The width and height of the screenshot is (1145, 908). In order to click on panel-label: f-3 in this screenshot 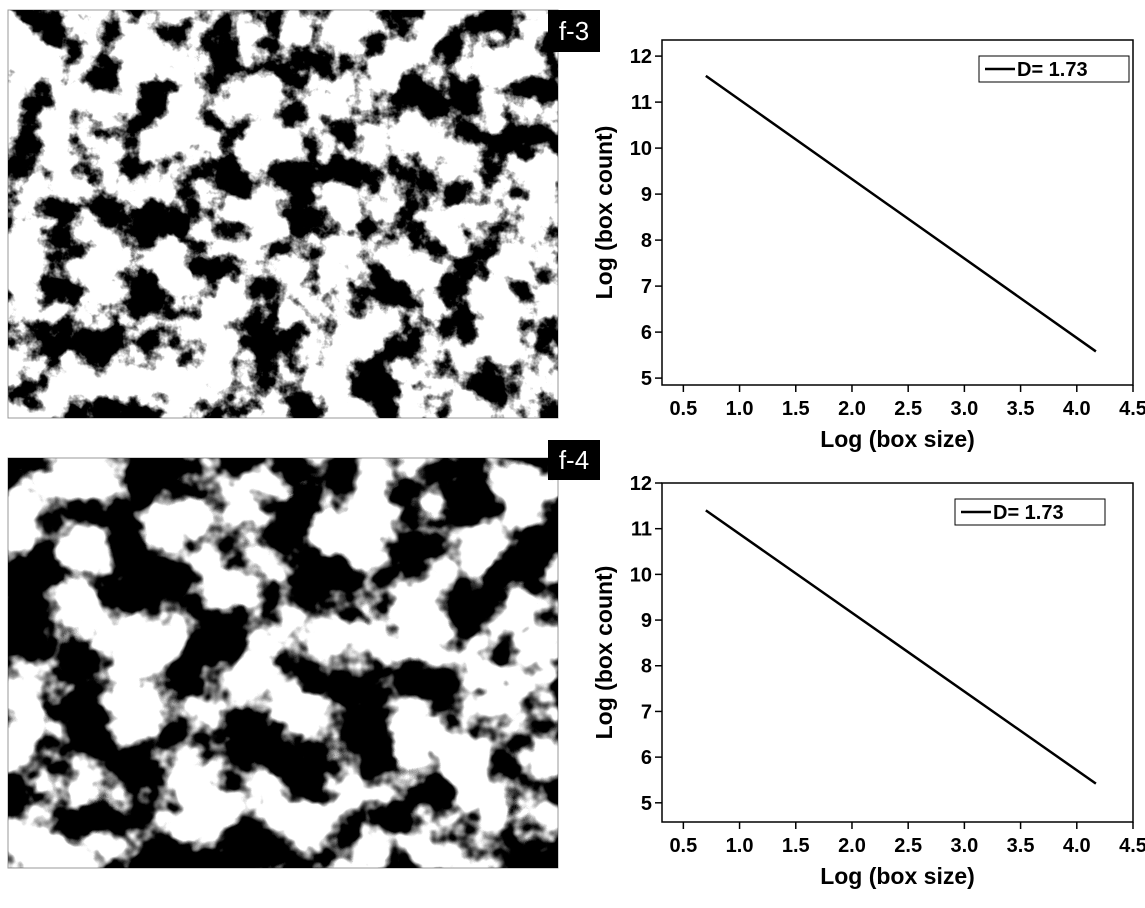, I will do `click(574, 31)`.